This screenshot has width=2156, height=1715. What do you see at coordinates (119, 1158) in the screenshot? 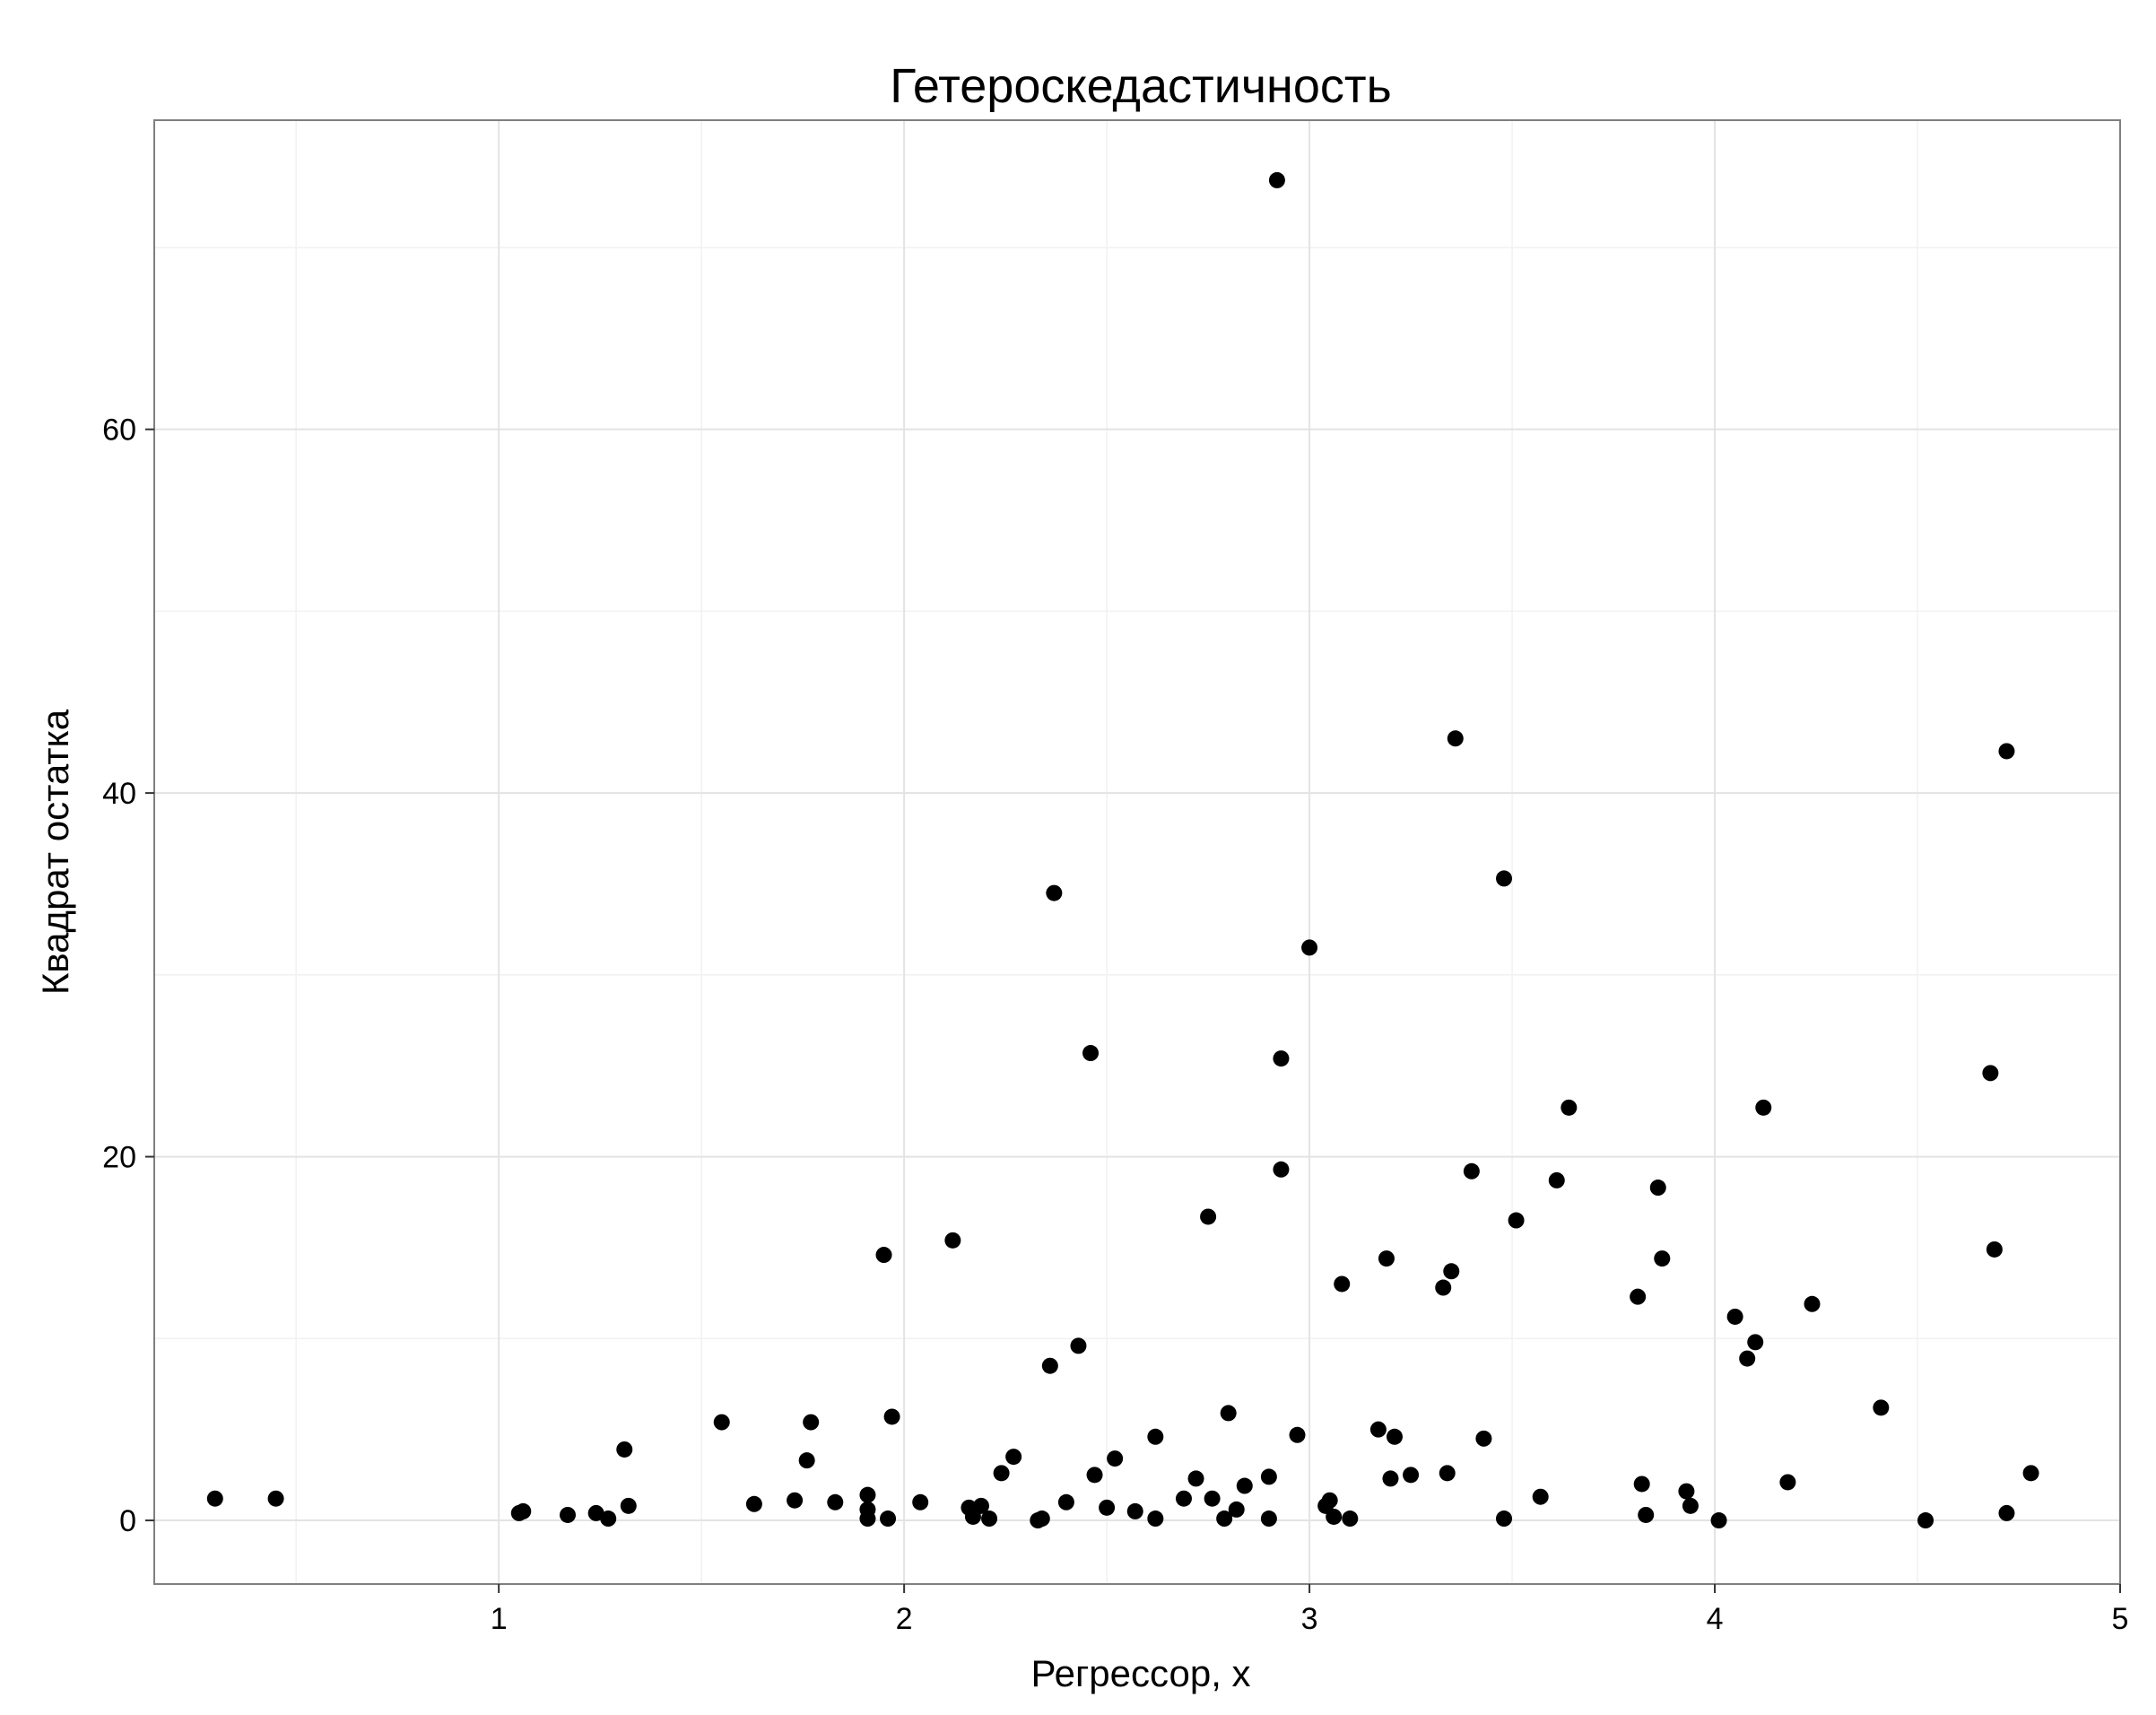
I see `y-tick-label: 20` at bounding box center [119, 1158].